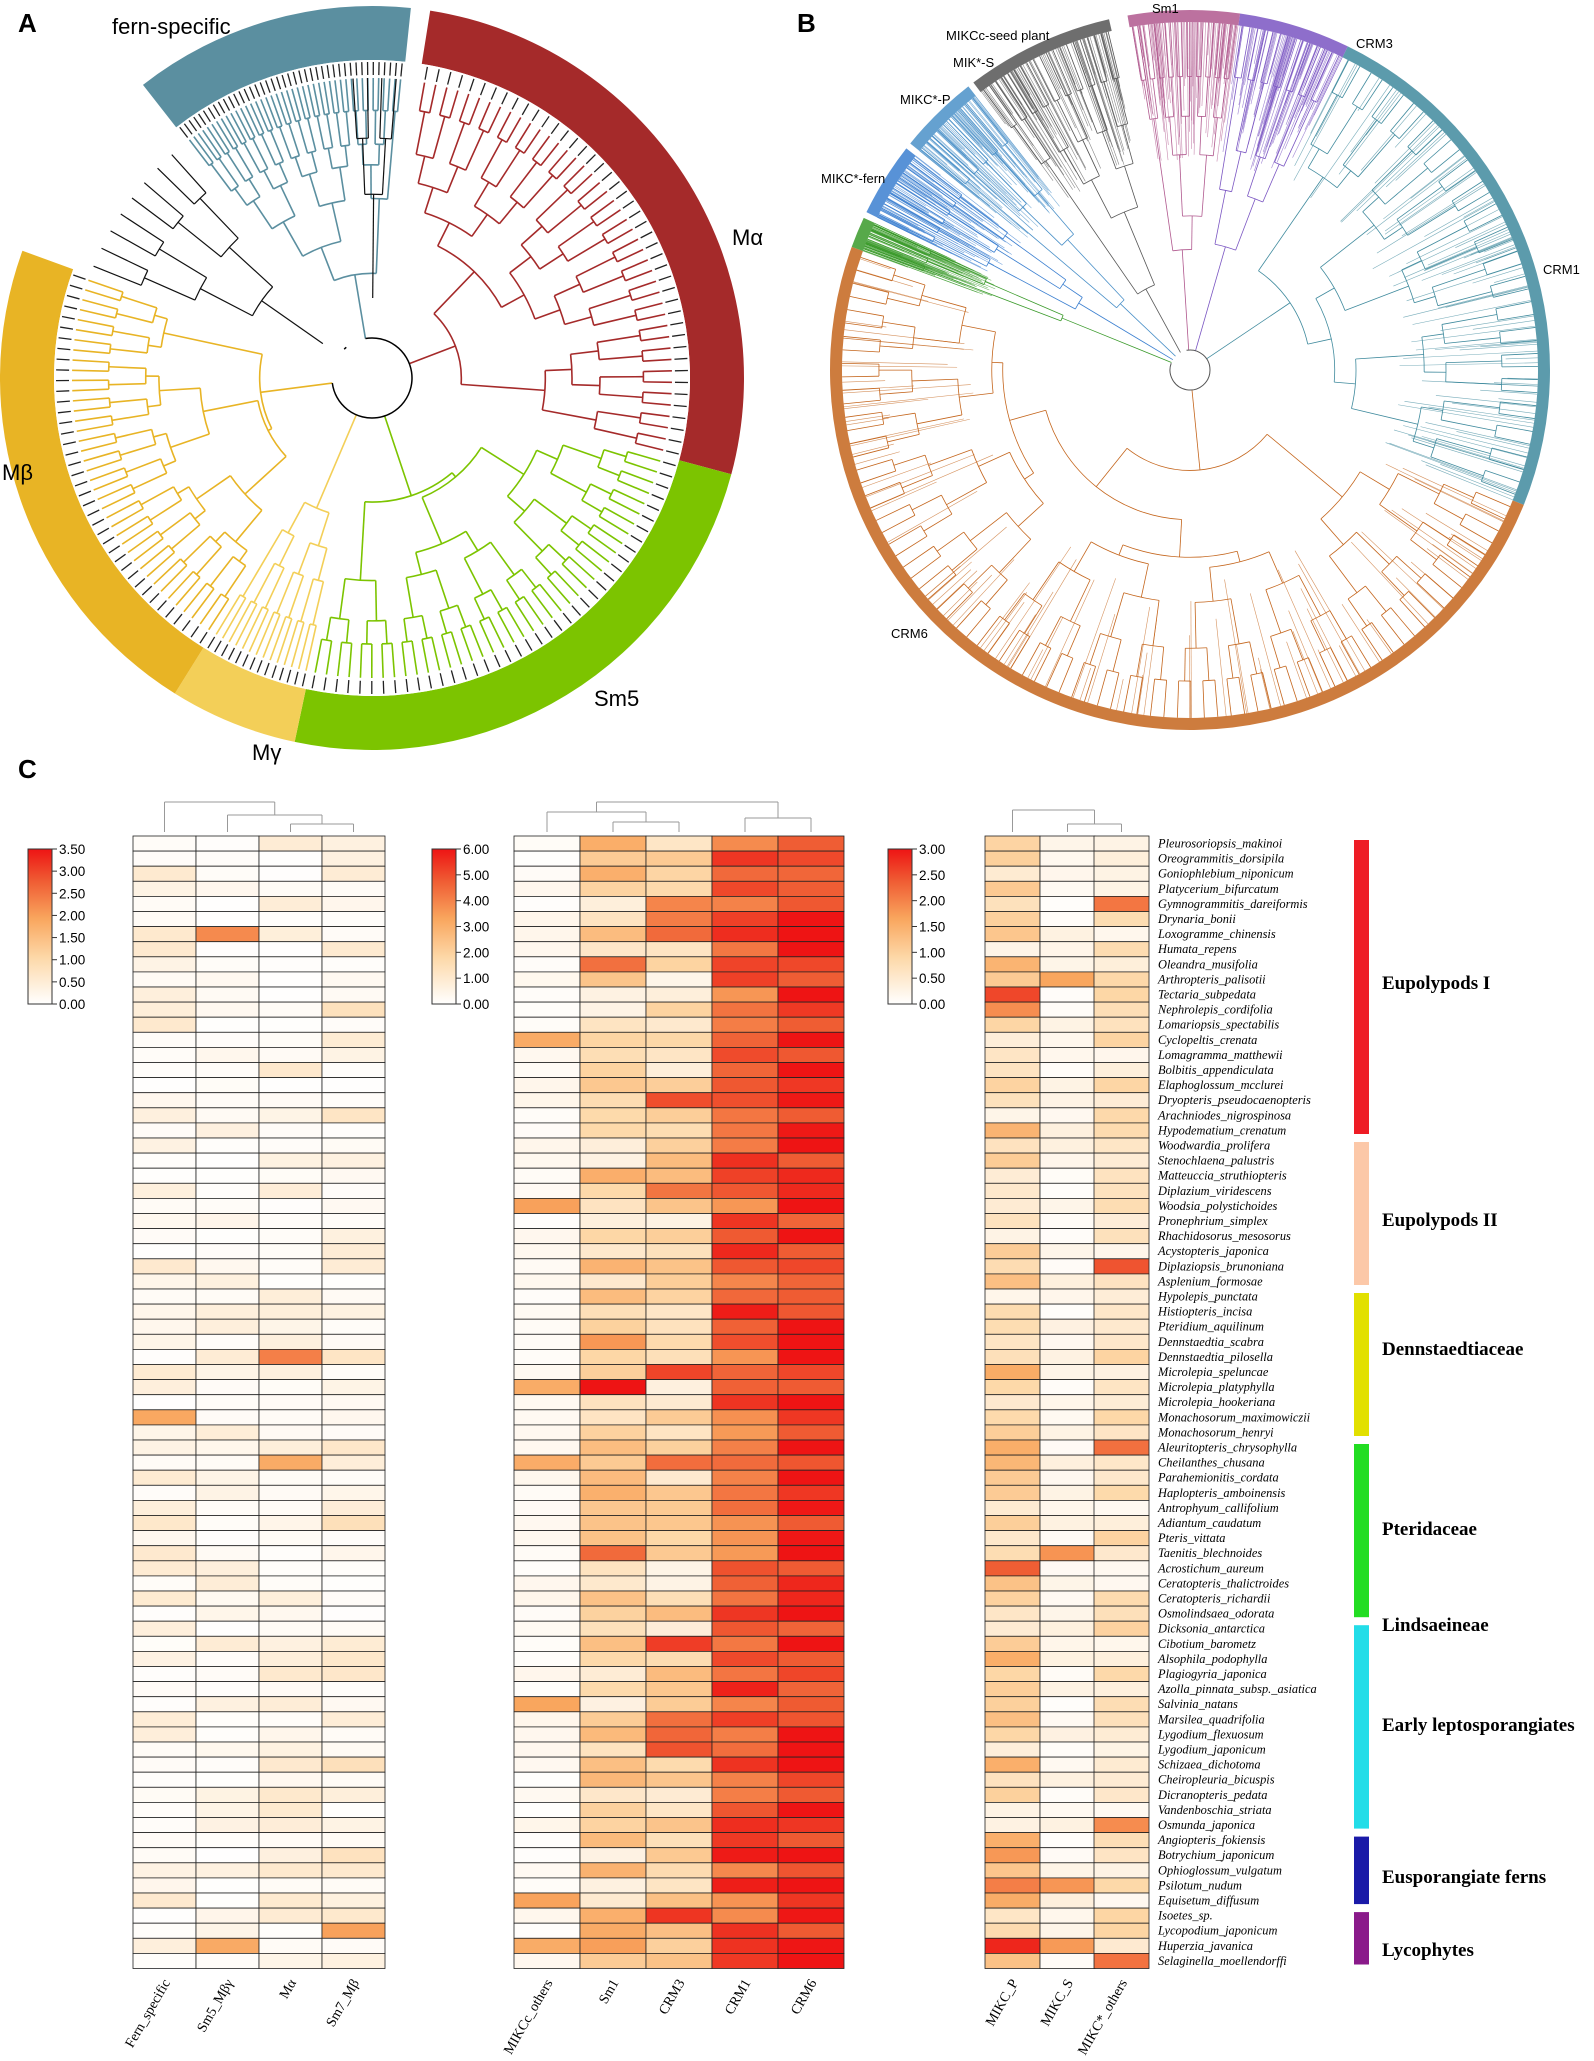 This screenshot has width=1594, height=2061. What do you see at coordinates (1210, 298) in the screenshot?
I see `tree-b-stem` at bounding box center [1210, 298].